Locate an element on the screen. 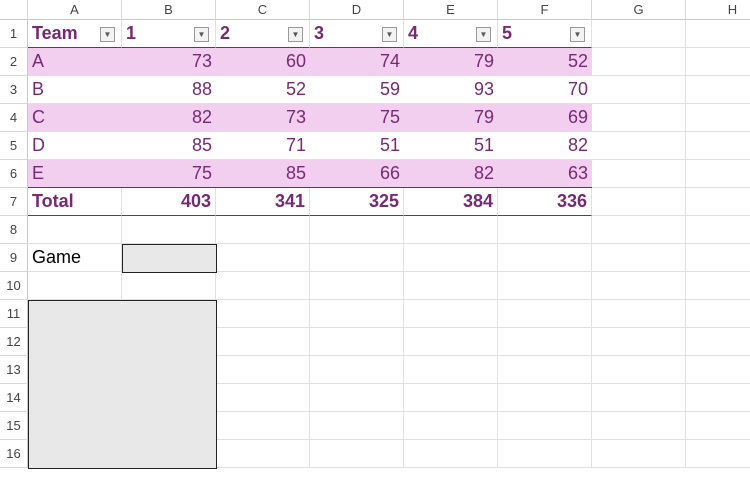 This screenshot has width=750, height=486. cell-G11 is located at coordinates (639, 314).